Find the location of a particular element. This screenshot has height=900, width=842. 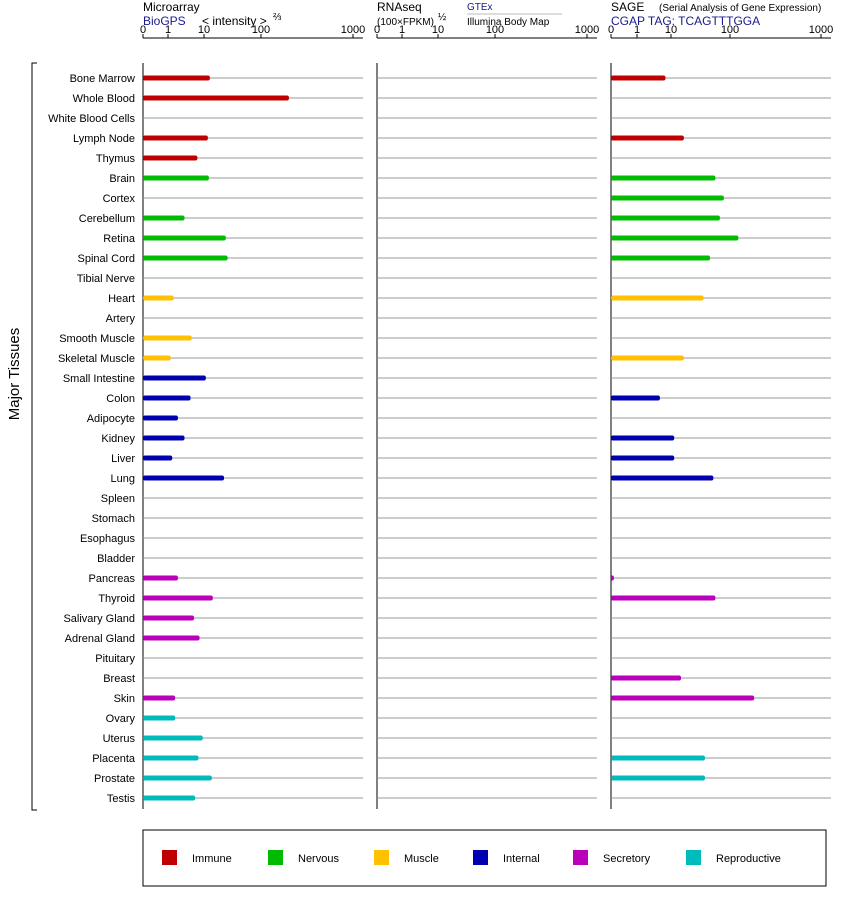

legend-label-nervous: Nervous is located at coordinates (318, 859).